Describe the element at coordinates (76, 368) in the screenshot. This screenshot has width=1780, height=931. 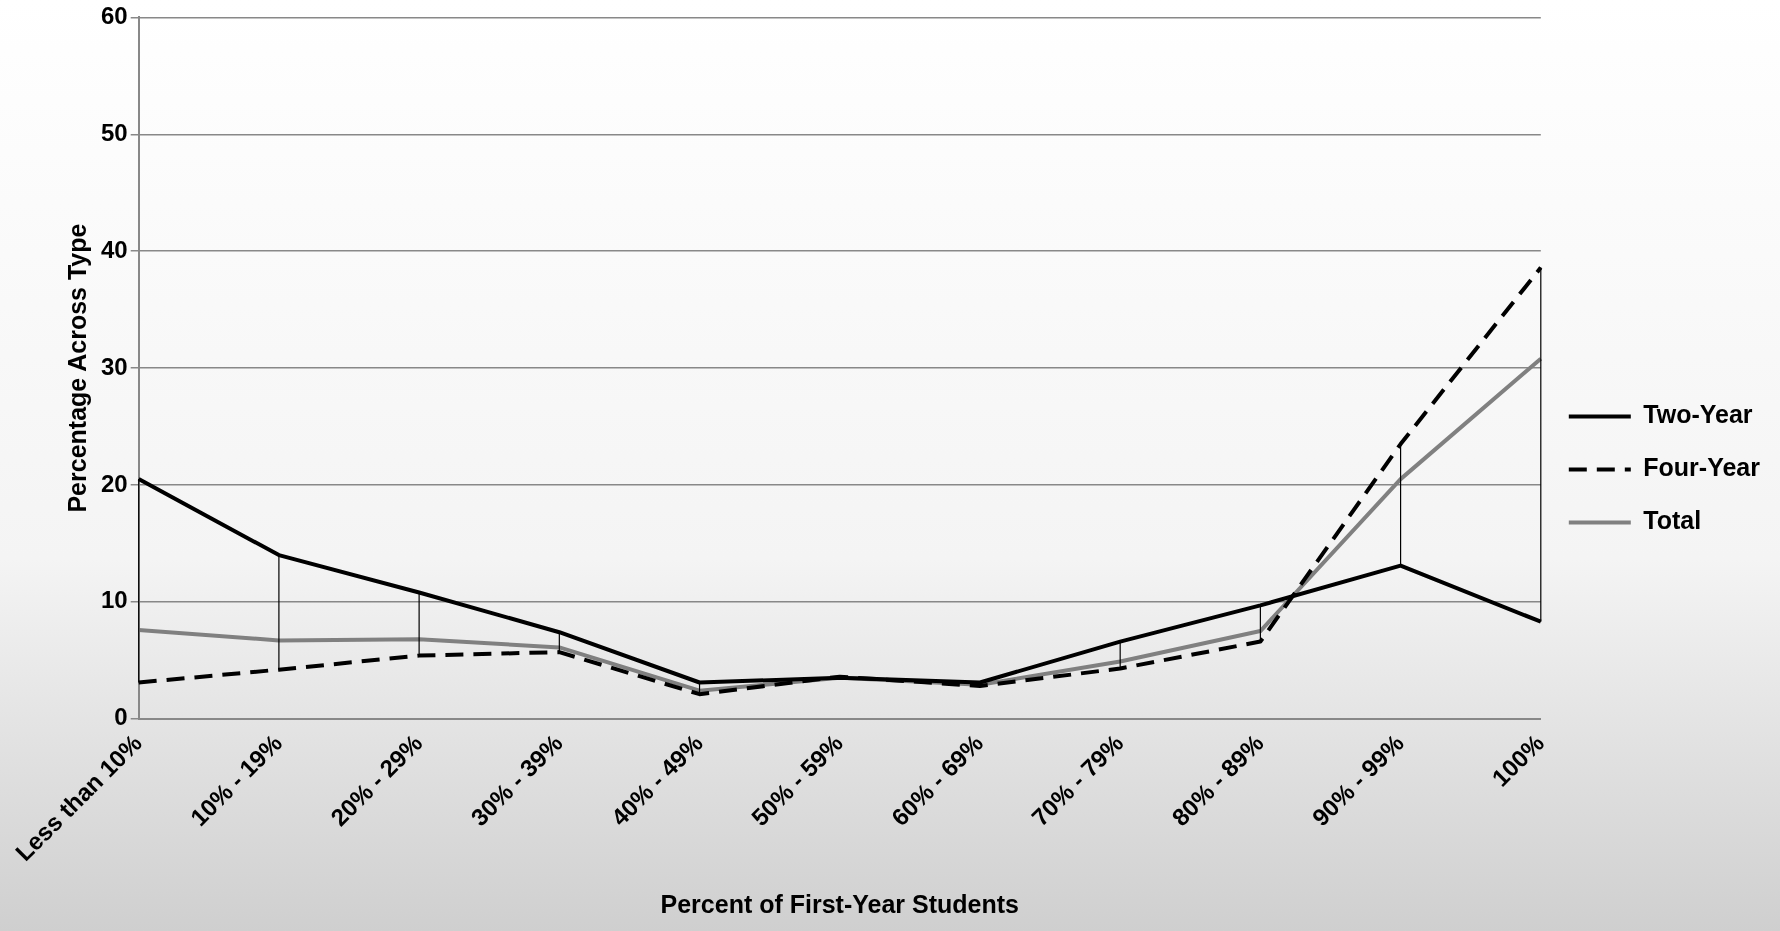
I see `y-axis-title: Percentage Across Type` at that location.